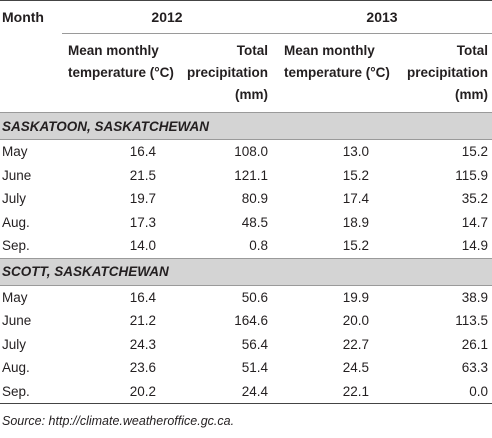 The height and width of the screenshot is (438, 492). What do you see at coordinates (471, 175) in the screenshot?
I see `precip-2013-cell: 115.9` at bounding box center [471, 175].